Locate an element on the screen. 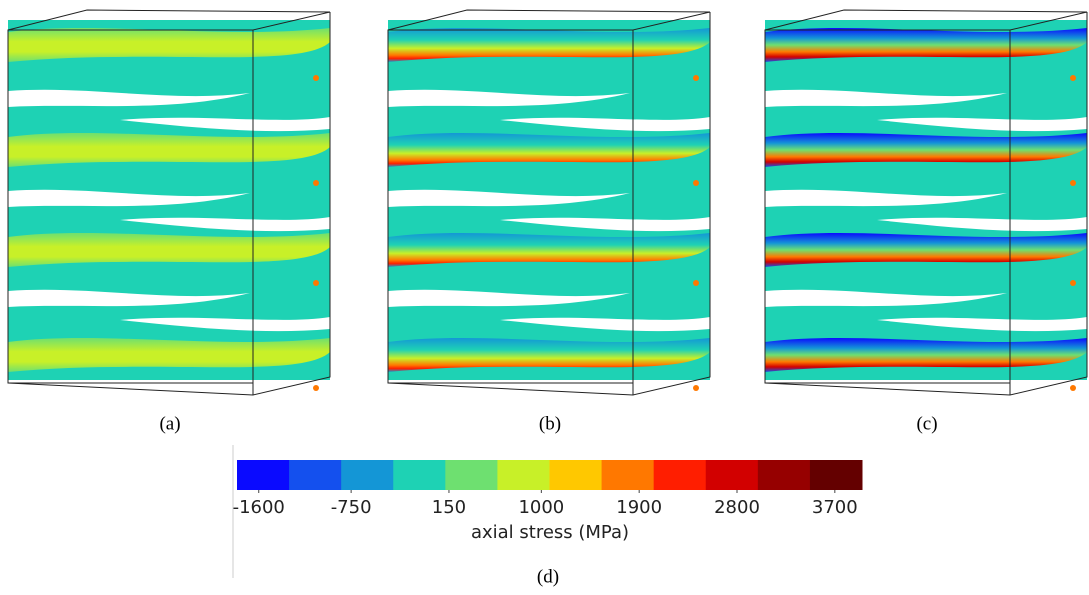 Image resolution: width=1089 pixels, height=595 pixels. panel-label: (b) is located at coordinates (550, 423).